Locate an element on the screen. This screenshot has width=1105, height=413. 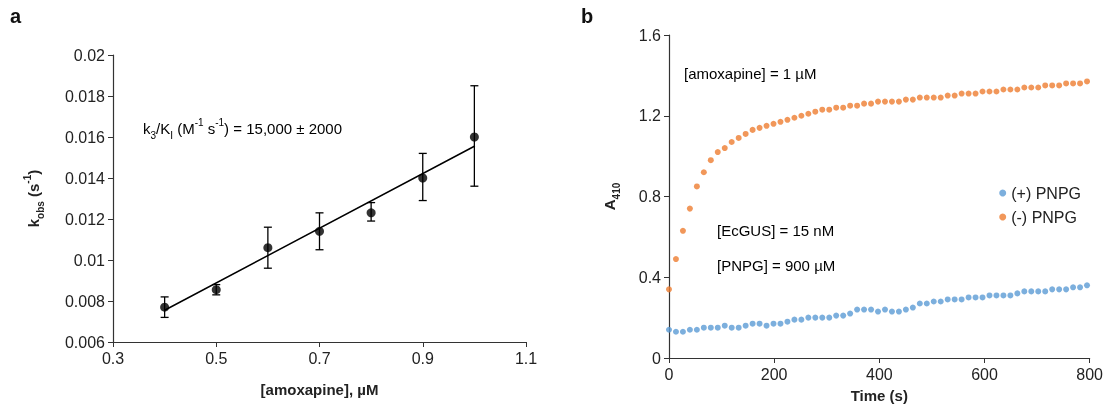
y-tick-label: 0.014 is located at coordinates (85, 178).